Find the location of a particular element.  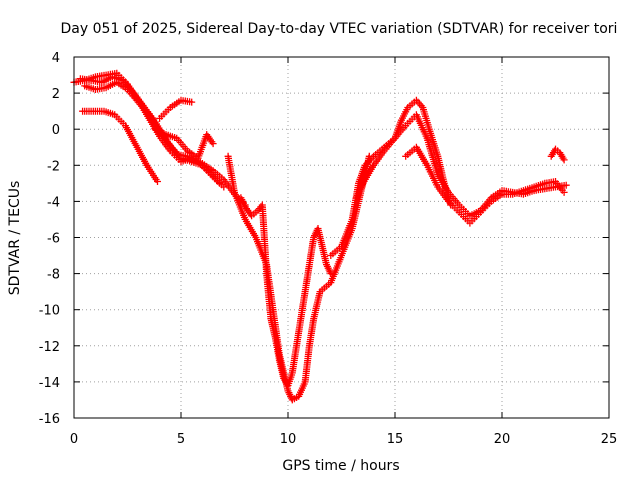

y-tick-label: -14 is located at coordinates (49, 383).